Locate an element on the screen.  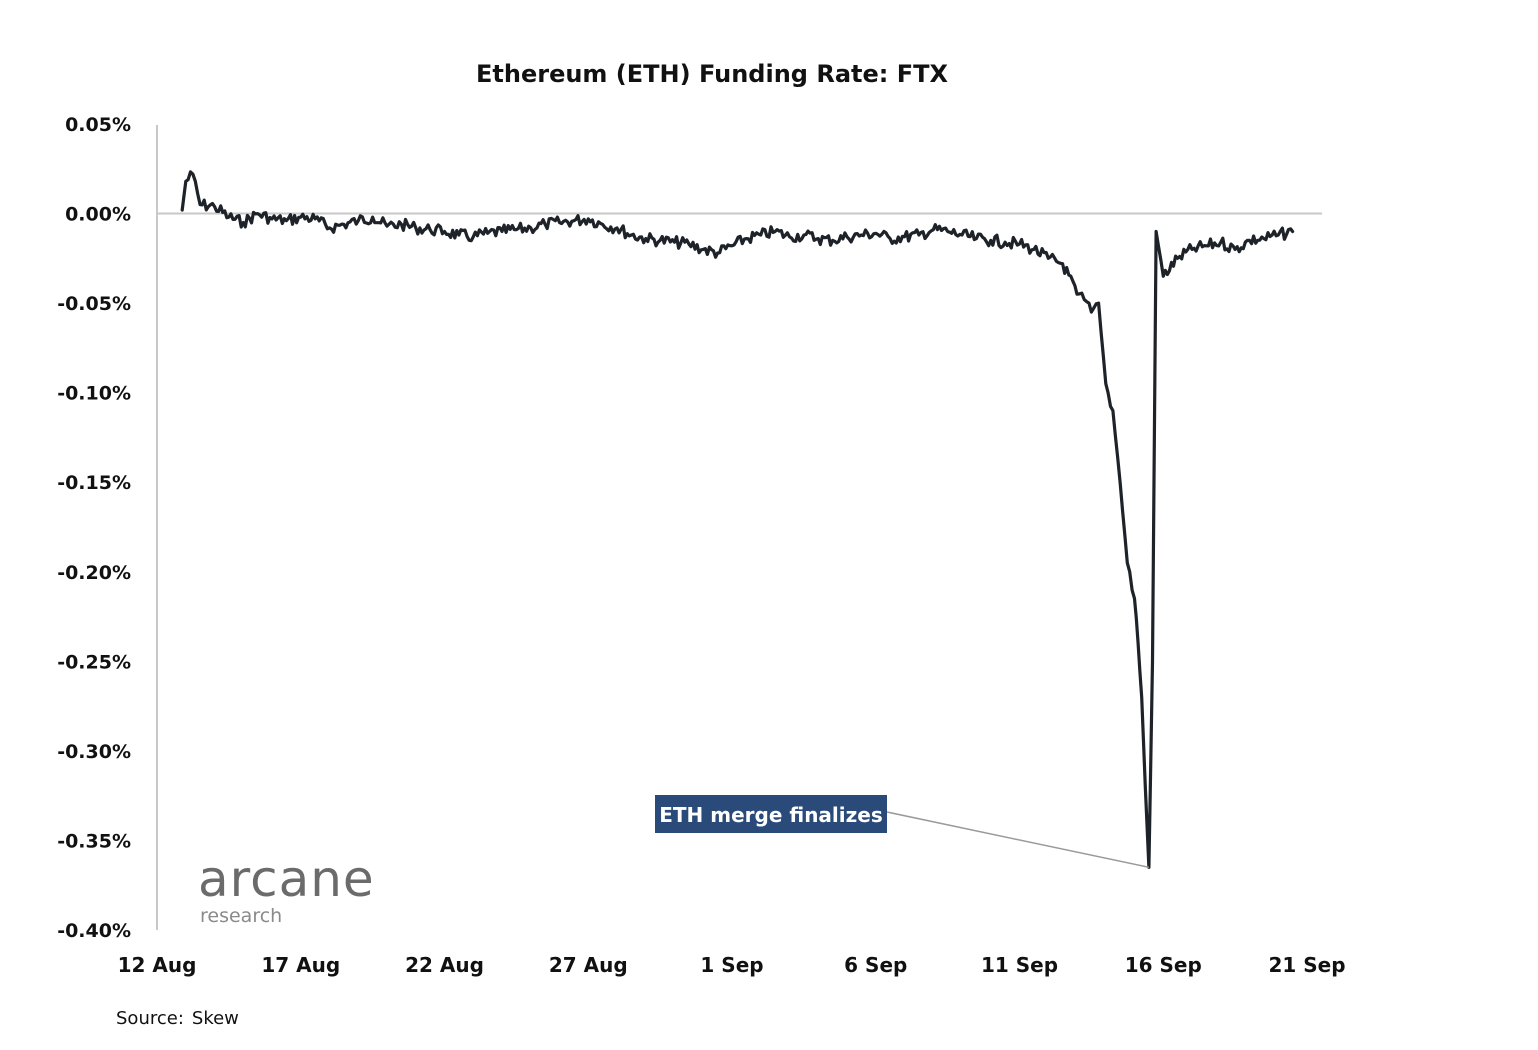
x-tick-label: 1 Sep is located at coordinates (731, 965).